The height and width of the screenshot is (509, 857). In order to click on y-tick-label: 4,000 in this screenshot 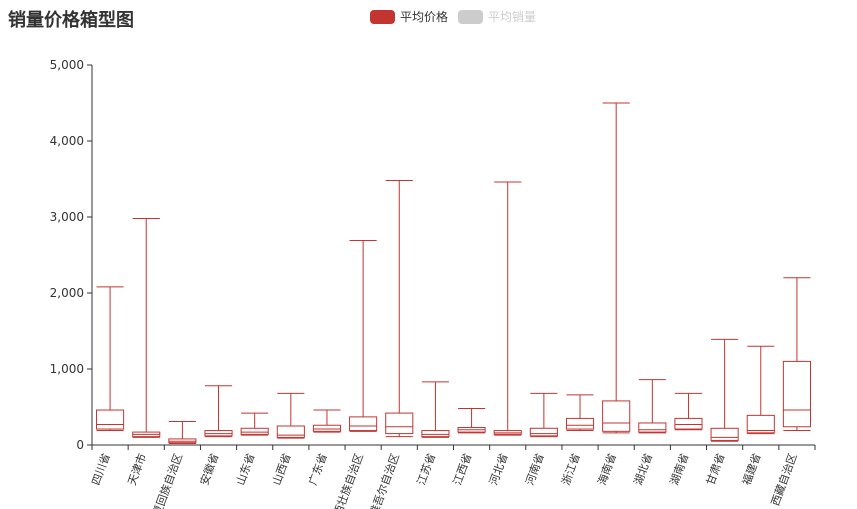, I will do `click(67, 141)`.